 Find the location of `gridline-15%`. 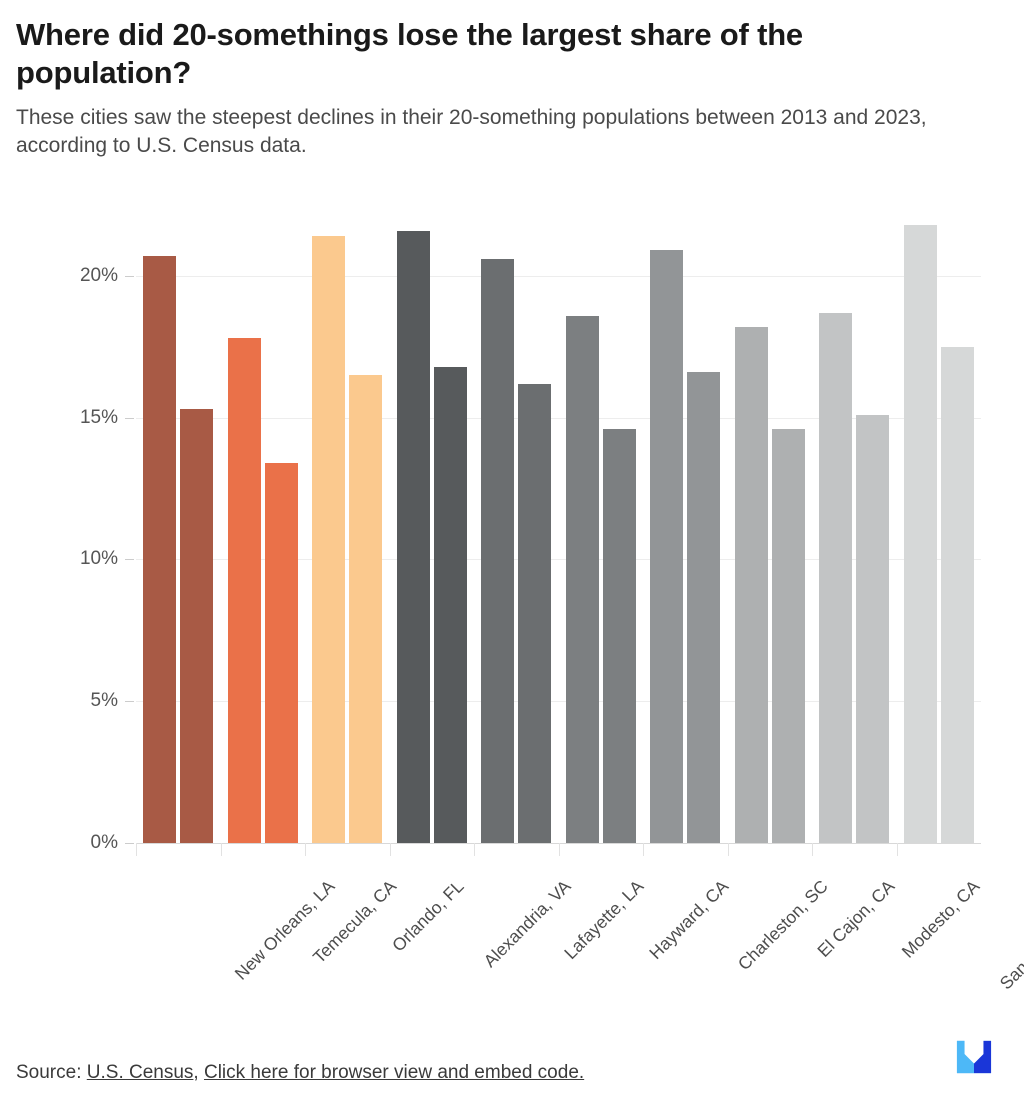

gridline-15% is located at coordinates (558, 418).